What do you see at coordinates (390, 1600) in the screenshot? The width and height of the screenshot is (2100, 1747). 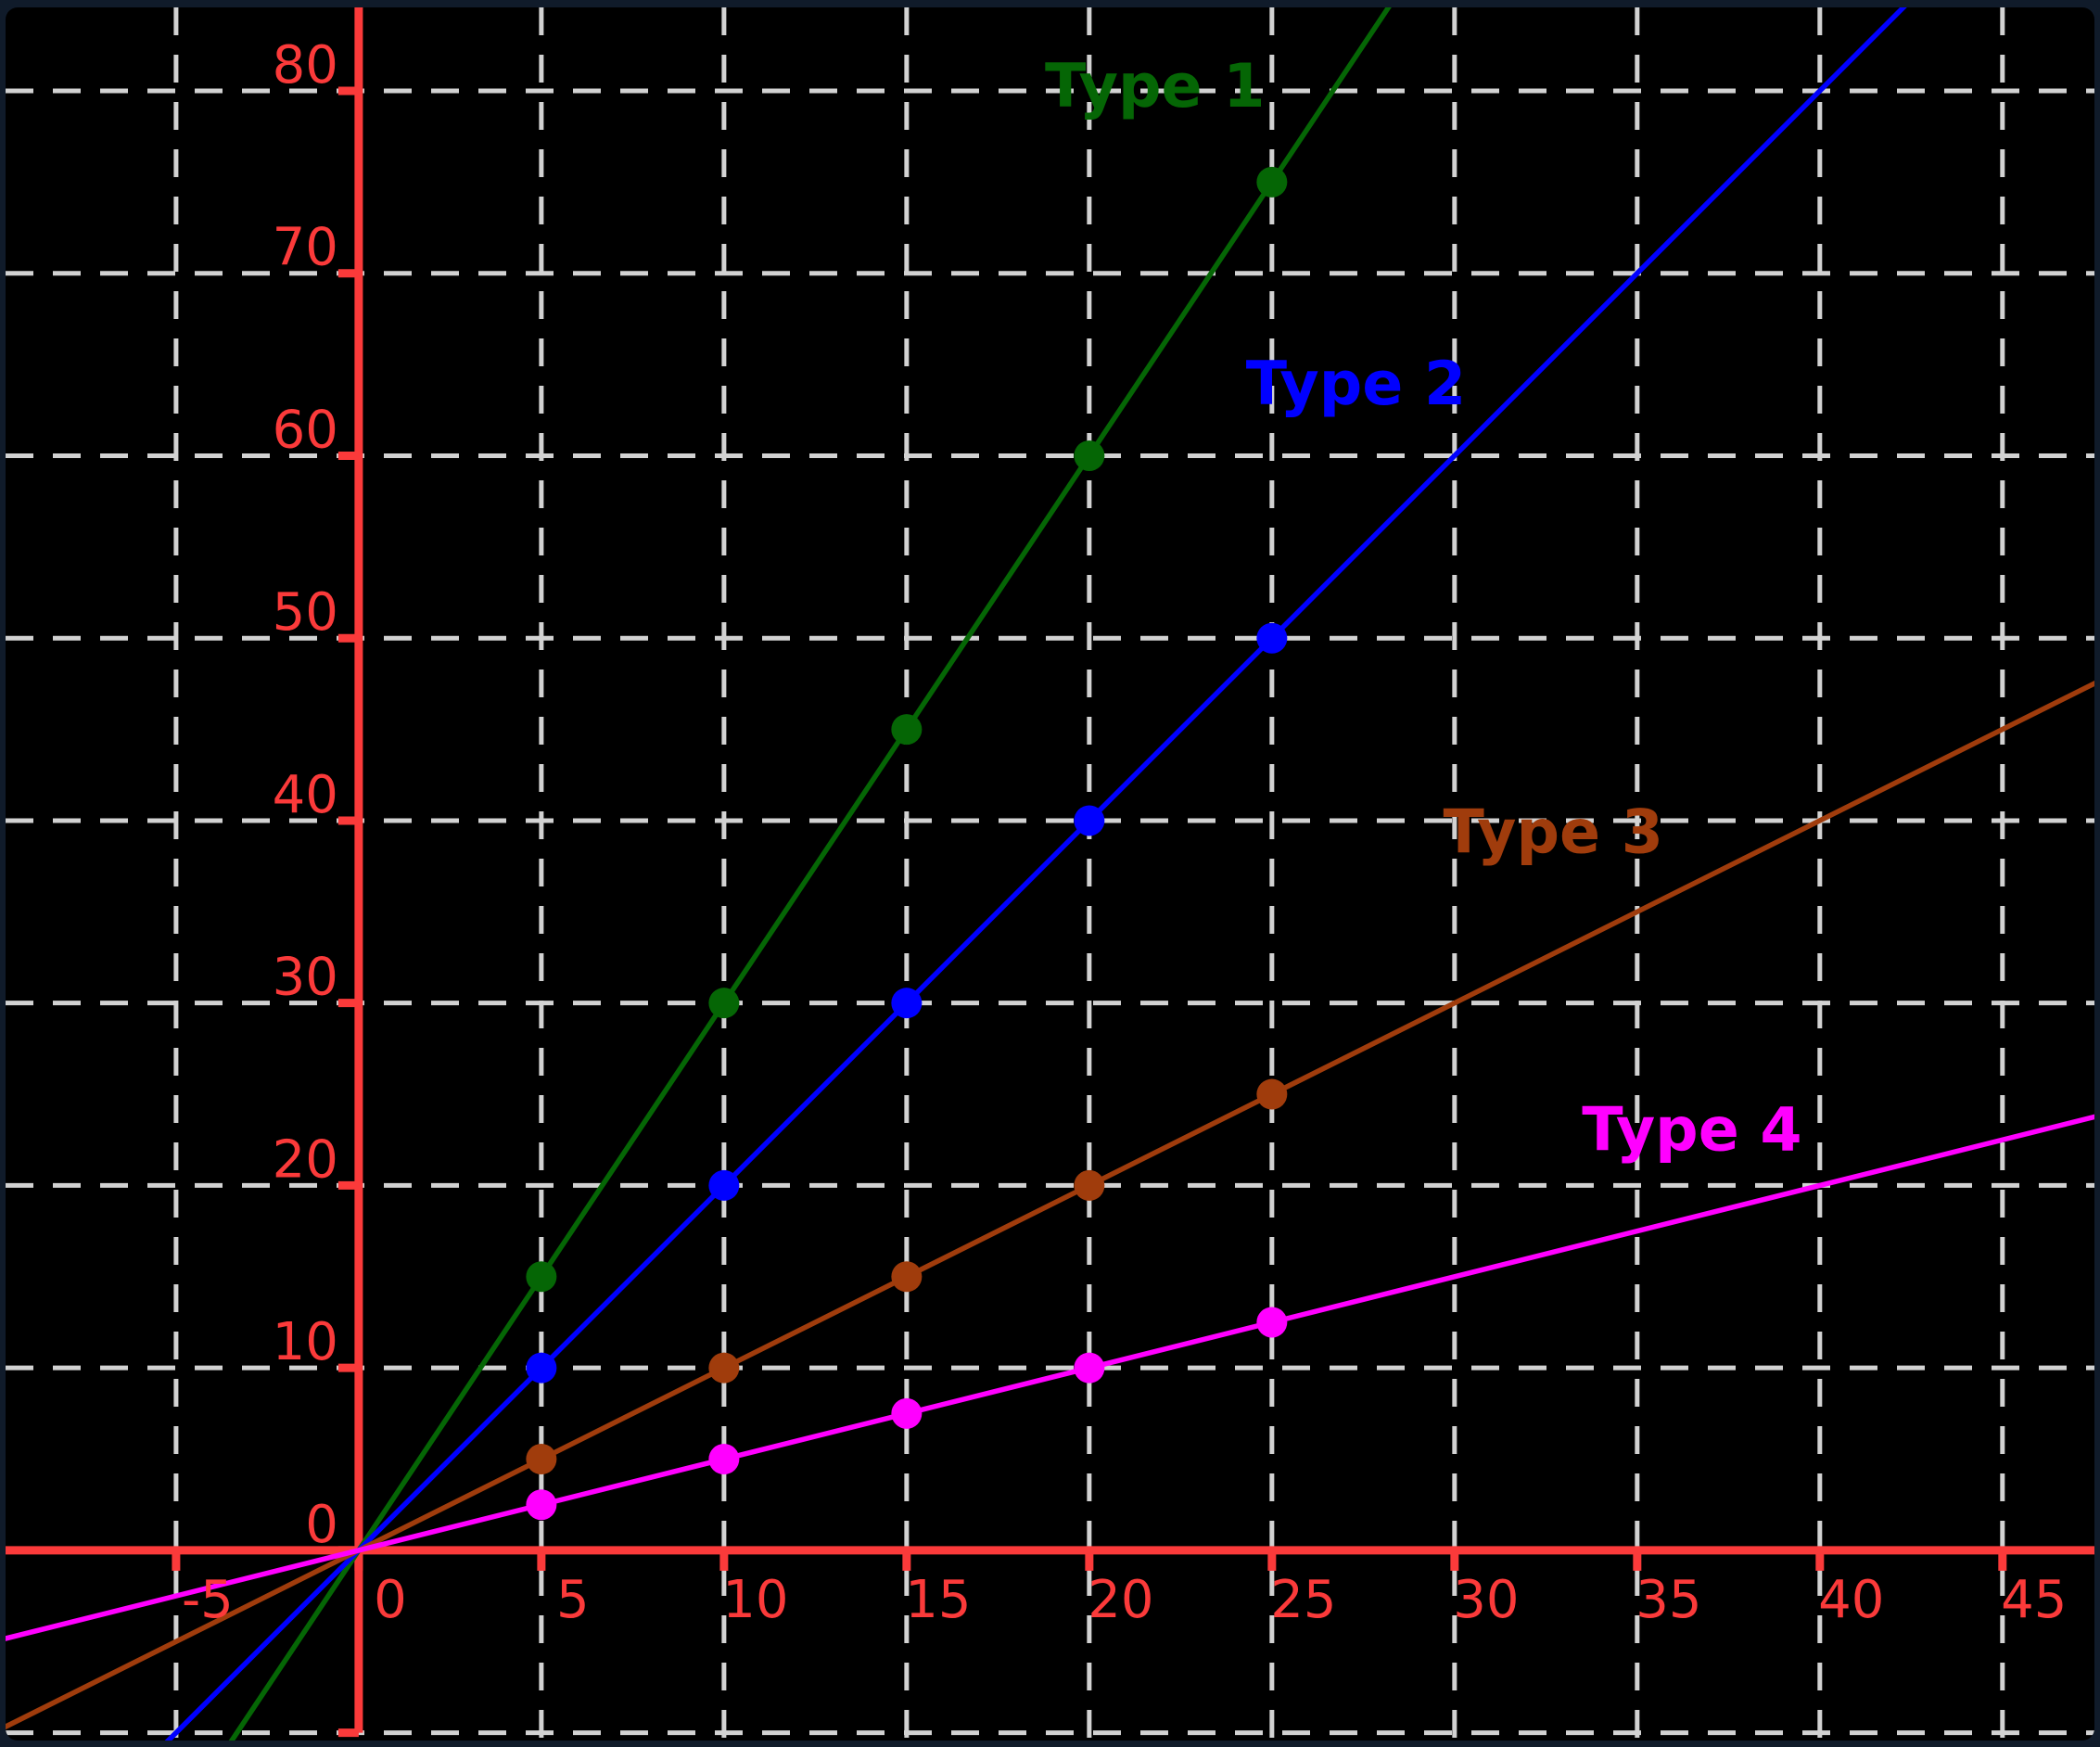 I see `x-tick-label: 0` at bounding box center [390, 1600].